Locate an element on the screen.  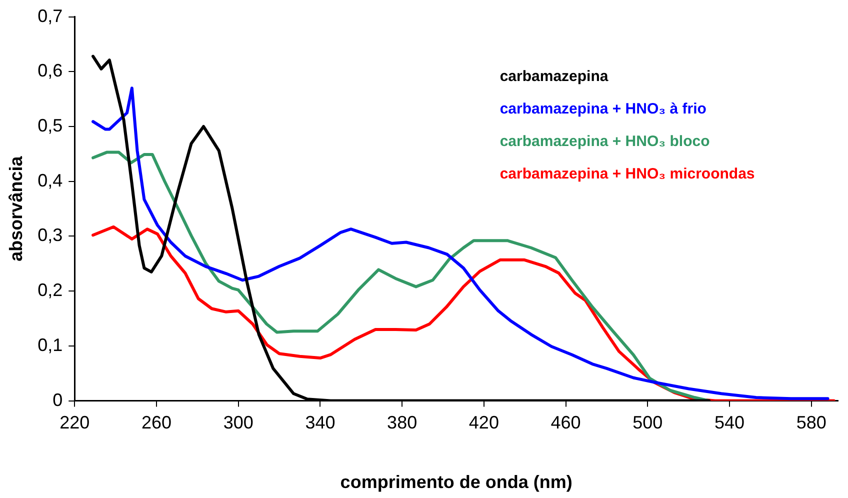
y-axis-title: absorvância is located at coordinates (16, 208).